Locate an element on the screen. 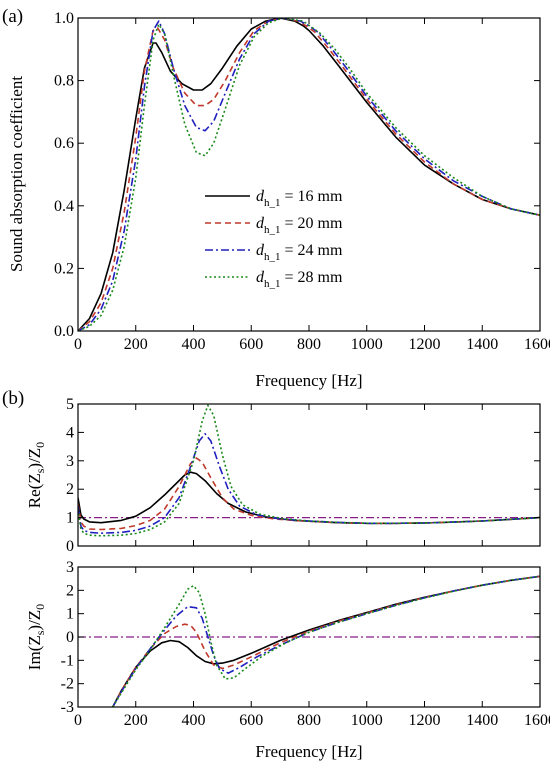 Image resolution: width=550 pixels, height=767 pixels. y-tick-label: 0.6 is located at coordinates (64, 143).